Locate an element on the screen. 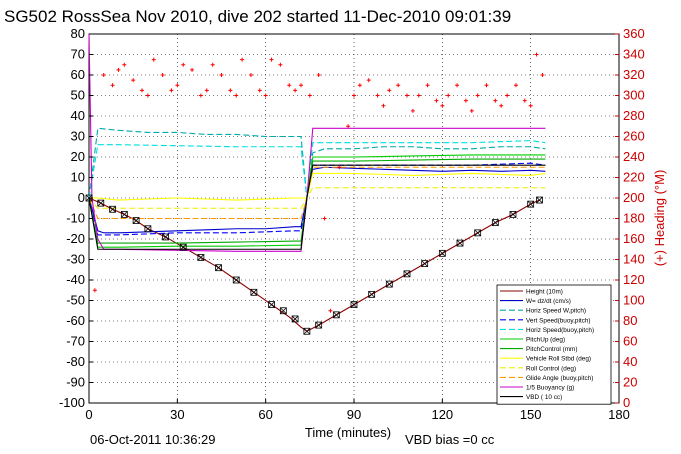  right-y-axis-label: (+) Heading (°M) is located at coordinates (659, 218).